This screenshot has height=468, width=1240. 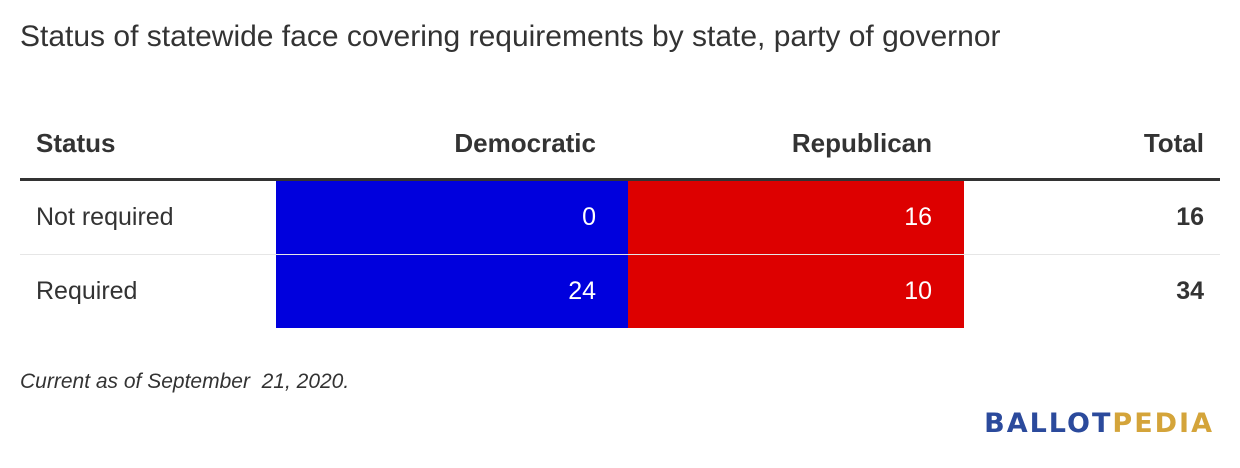 What do you see at coordinates (452, 217) in the screenshot?
I see `democratic-cell: 0` at bounding box center [452, 217].